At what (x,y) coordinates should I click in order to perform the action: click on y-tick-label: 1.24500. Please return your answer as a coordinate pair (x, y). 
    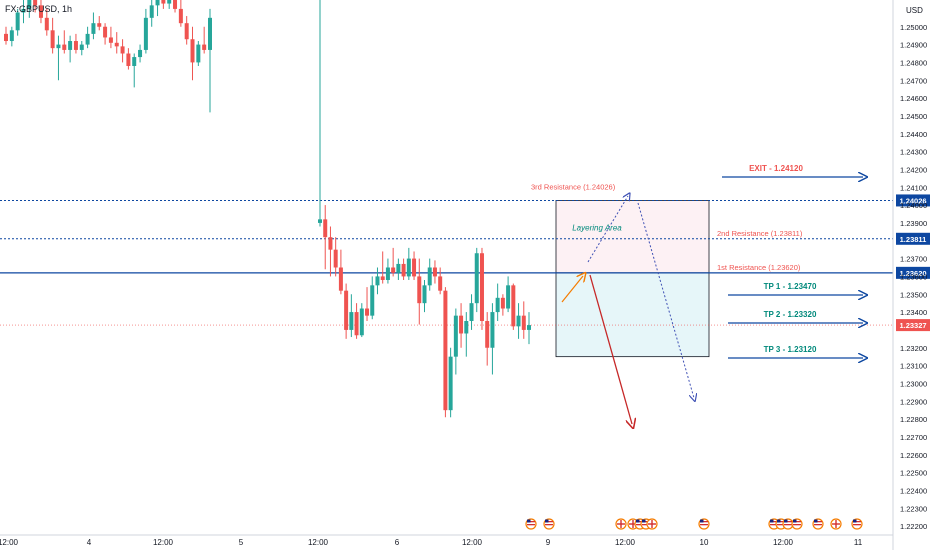
    Looking at the image, I should click on (913, 116).